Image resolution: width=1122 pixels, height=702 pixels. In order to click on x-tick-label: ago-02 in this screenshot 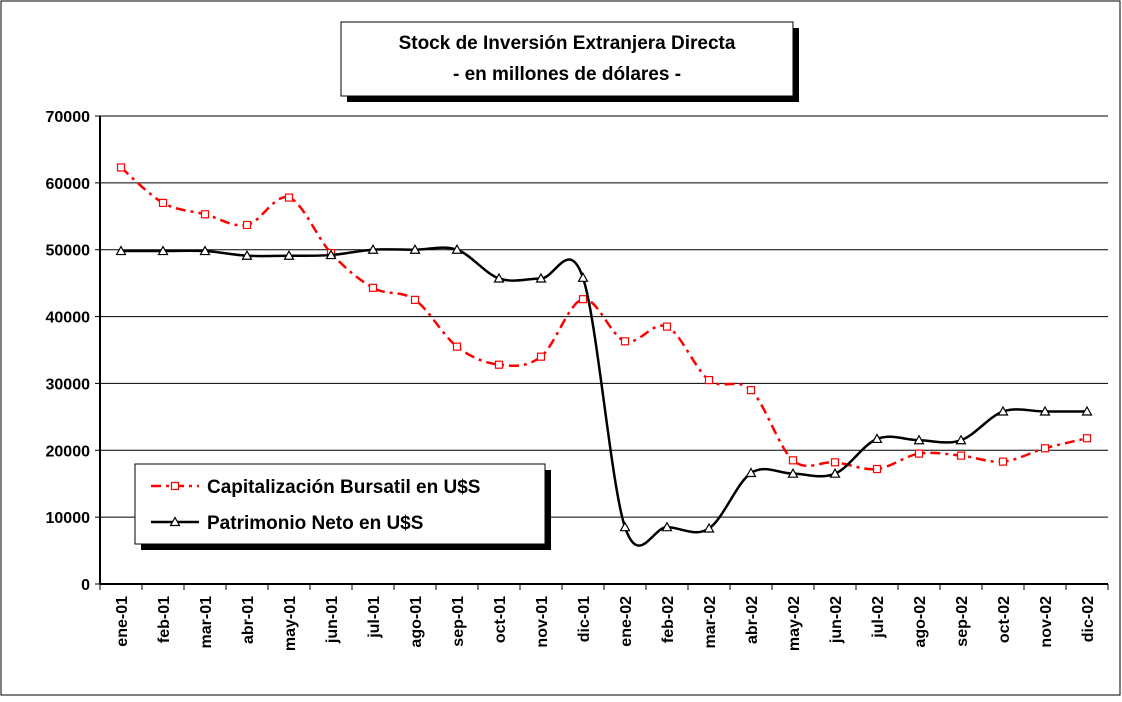, I will do `click(920, 622)`.